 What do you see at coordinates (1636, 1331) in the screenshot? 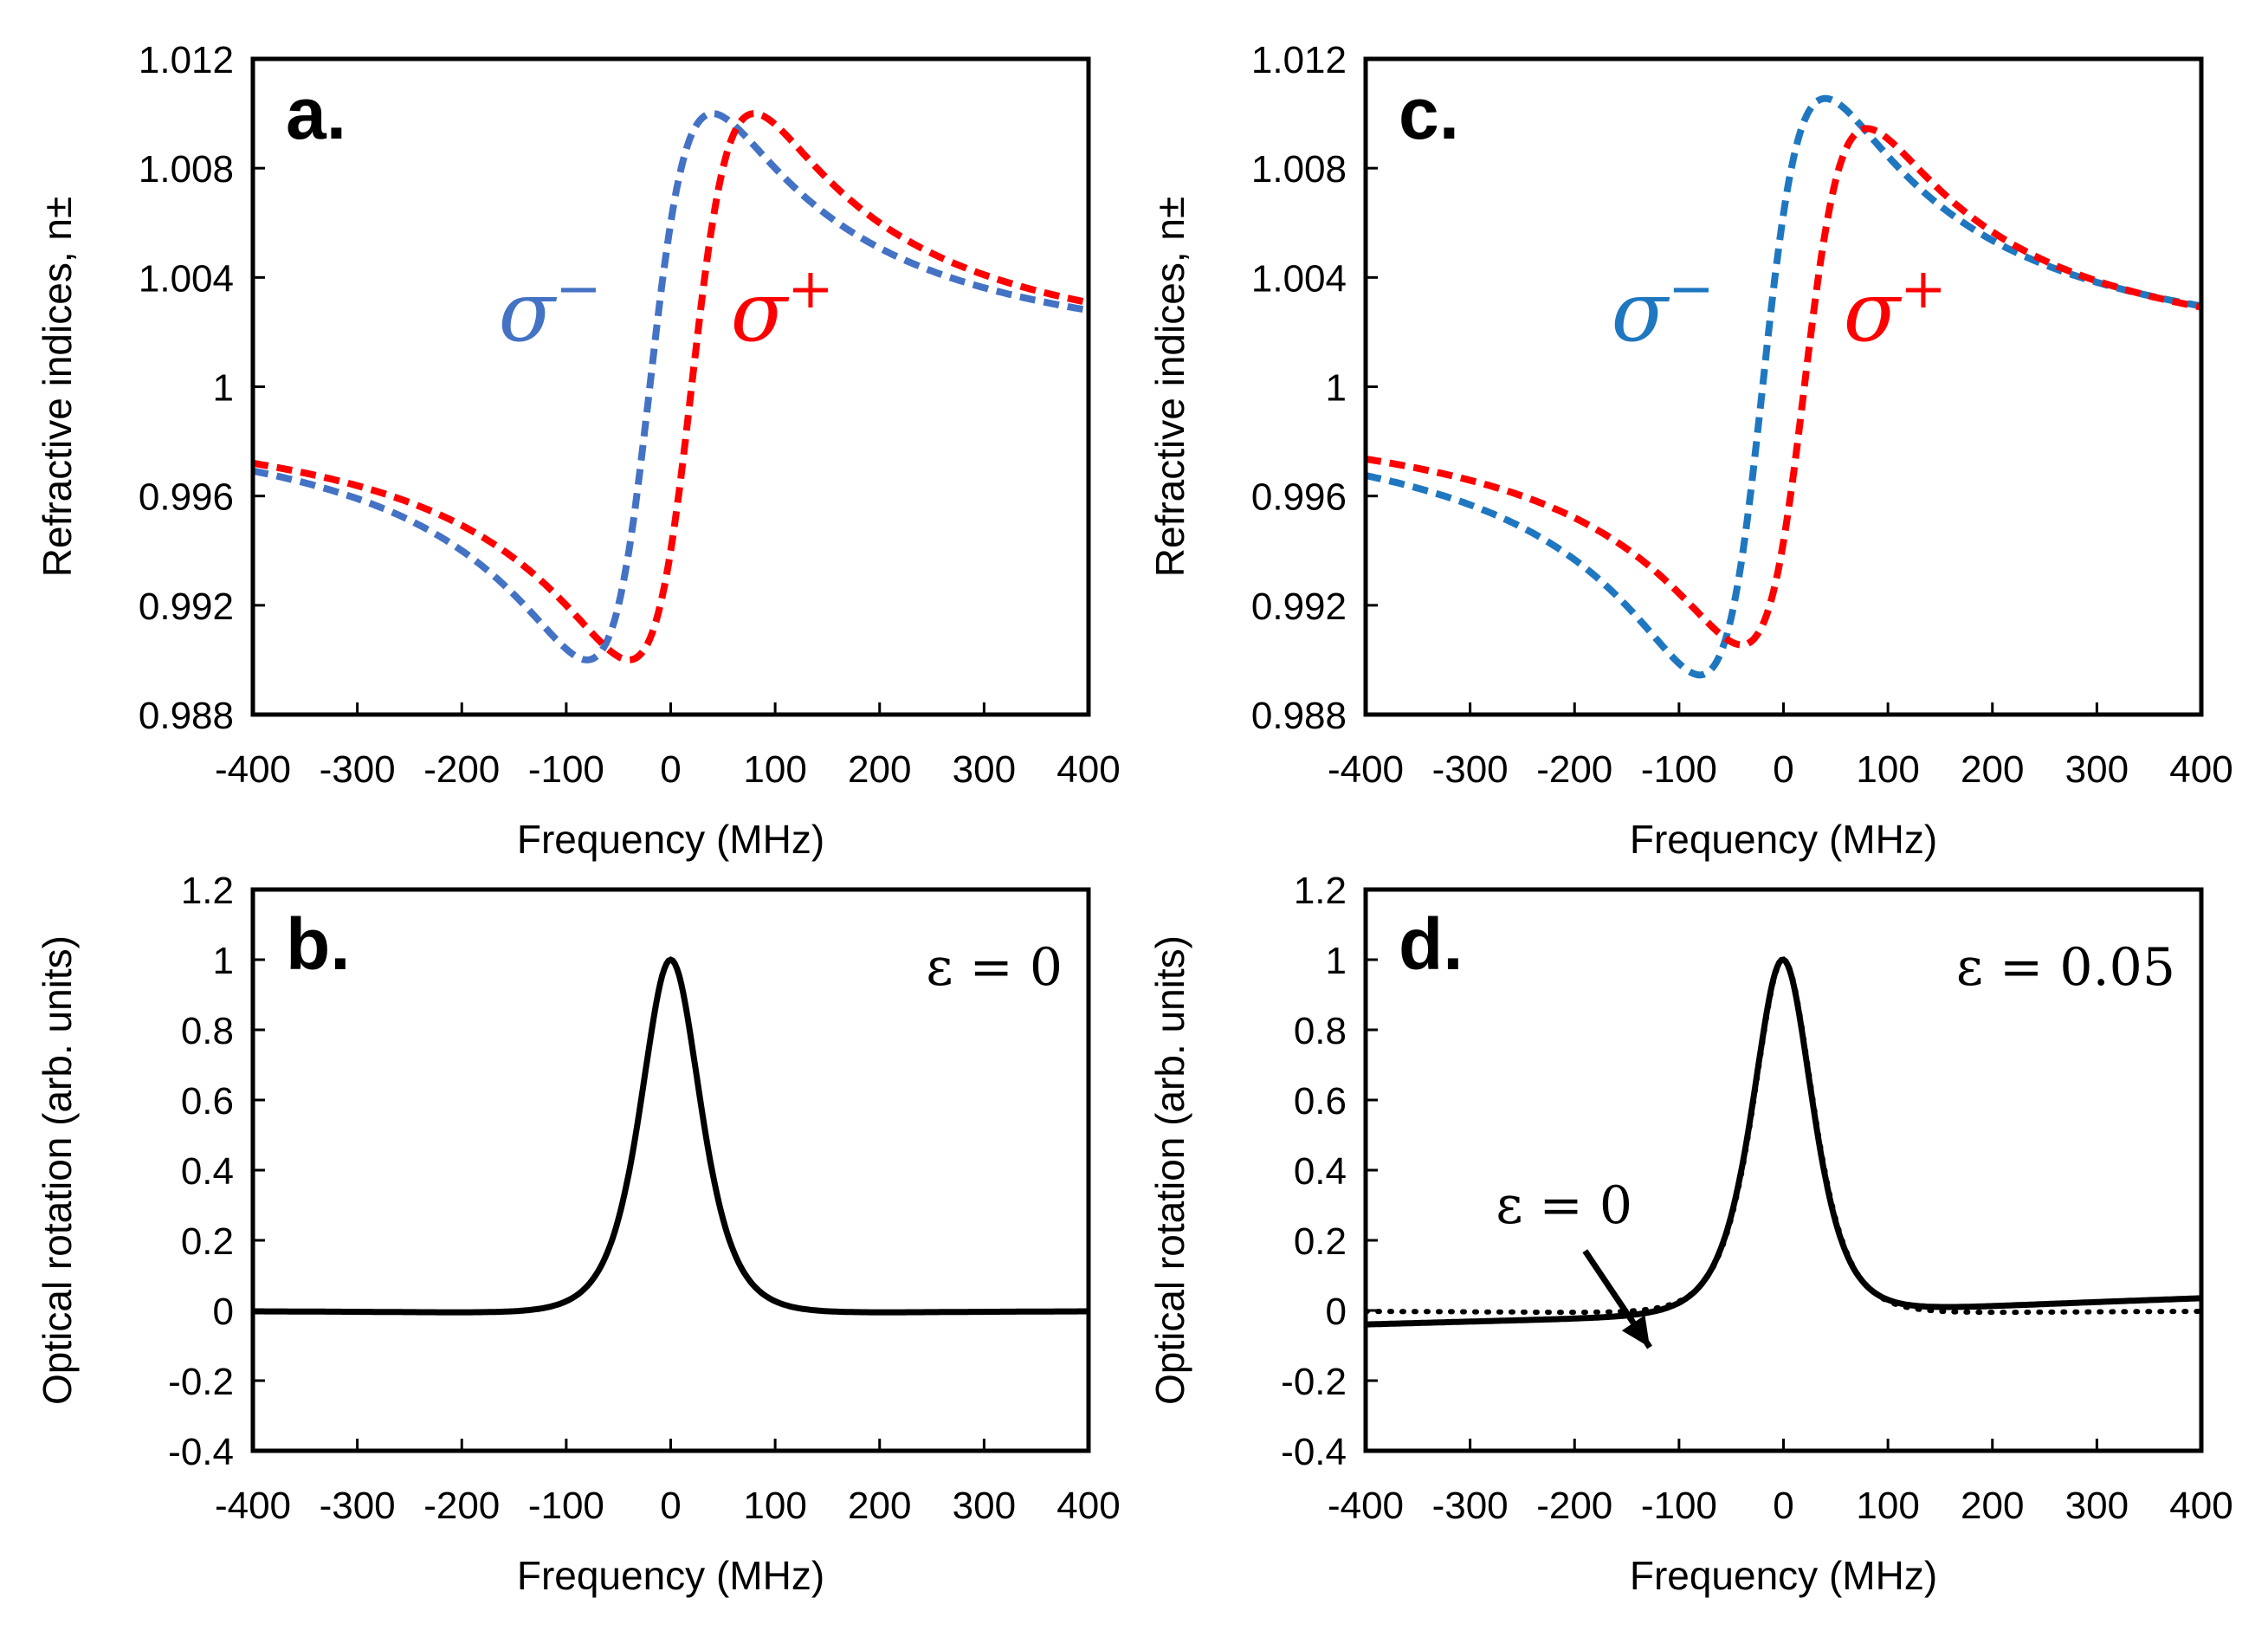
I see `annotation-arrow-head` at bounding box center [1636, 1331].